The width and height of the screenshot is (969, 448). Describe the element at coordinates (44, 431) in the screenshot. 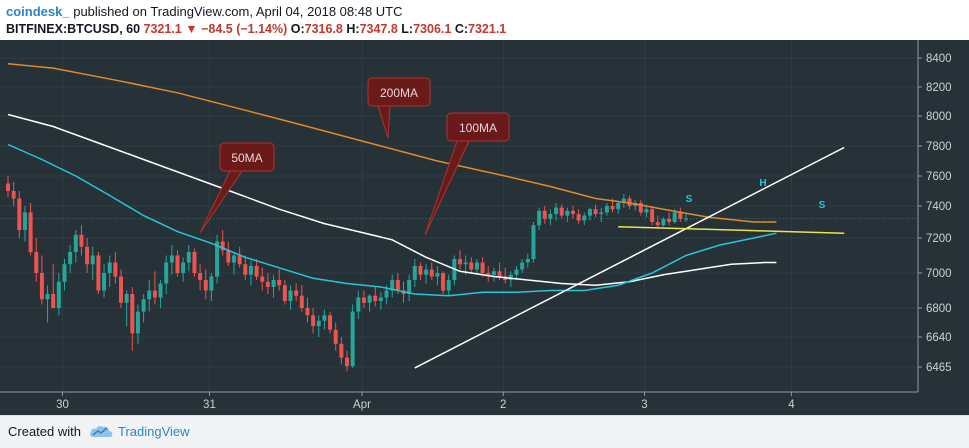

I see `created-with-text: Created with` at that location.